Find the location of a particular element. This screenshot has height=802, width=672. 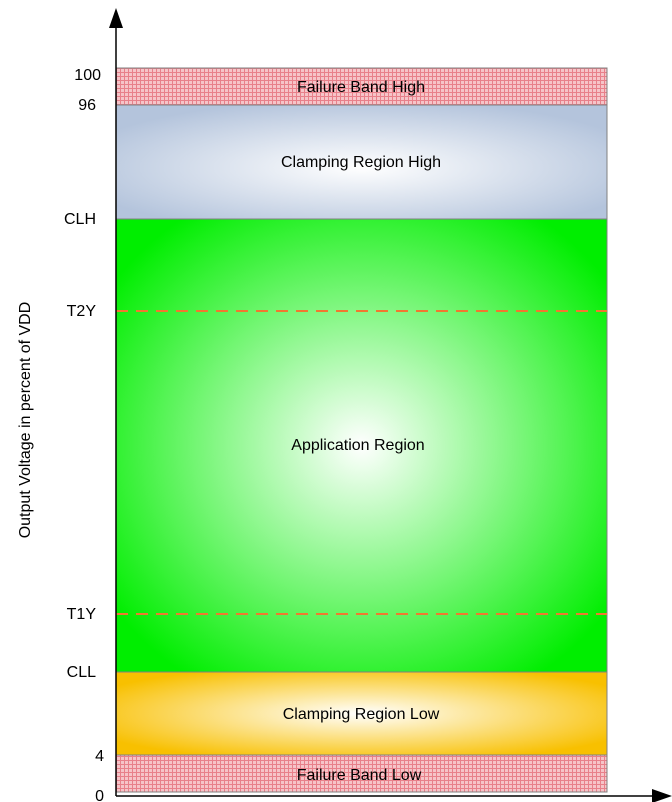

y-axis-arrow-icon is located at coordinates (116, 18).